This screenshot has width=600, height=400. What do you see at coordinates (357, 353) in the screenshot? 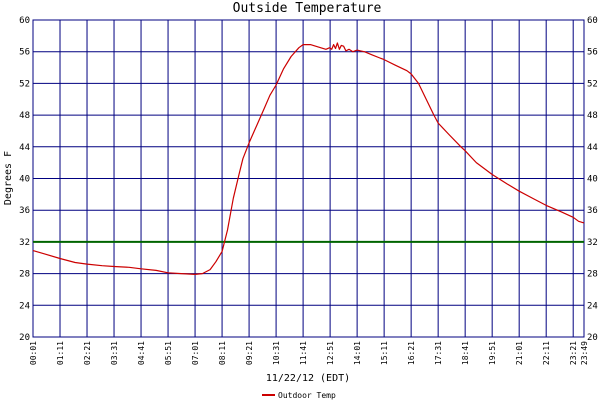
I see `x-tick-label-12: 14:01` at bounding box center [357, 353].